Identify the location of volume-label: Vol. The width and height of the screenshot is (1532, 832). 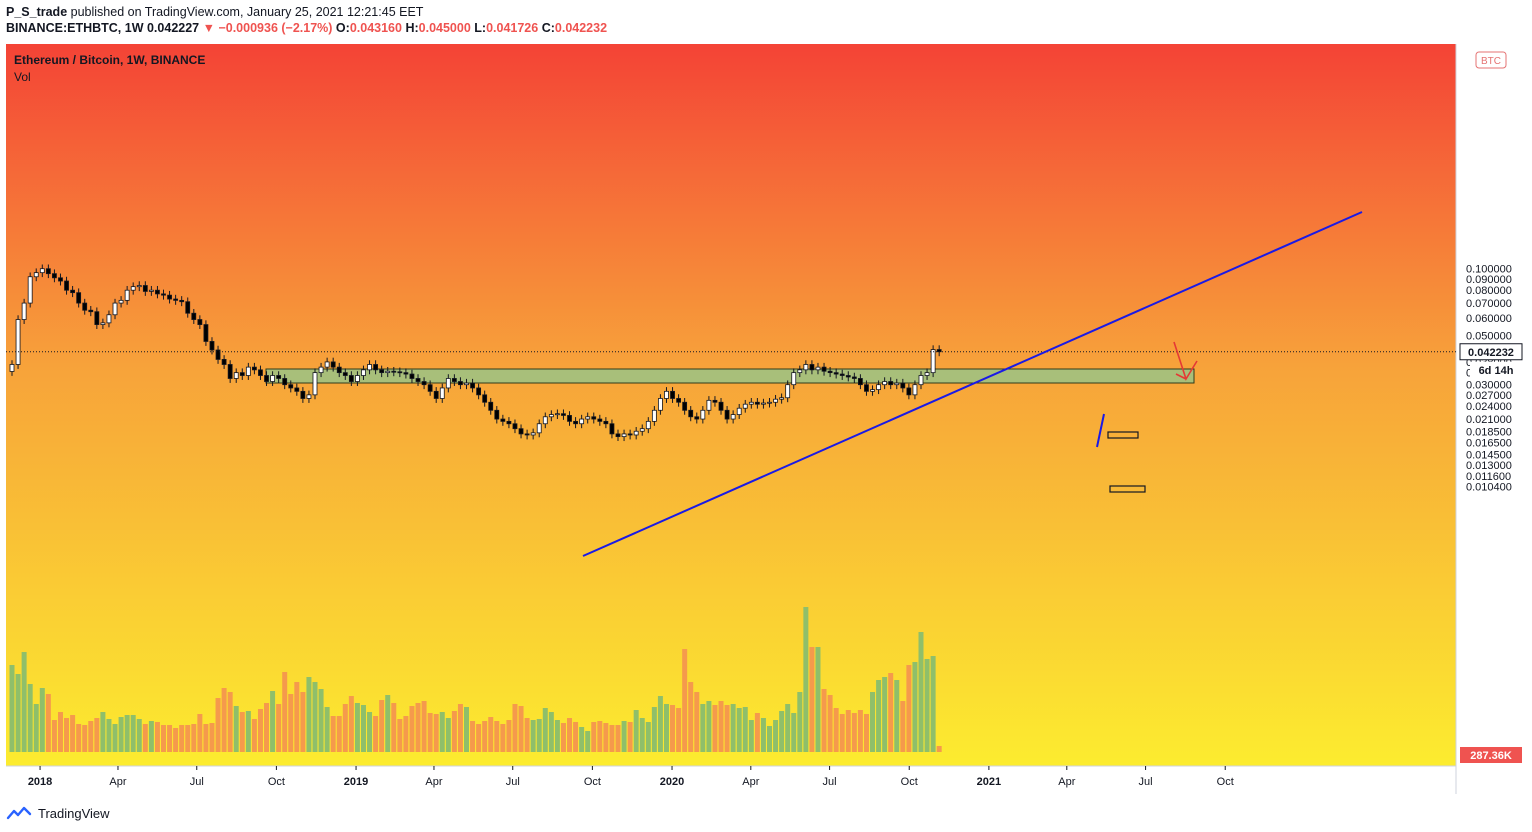
(22, 77).